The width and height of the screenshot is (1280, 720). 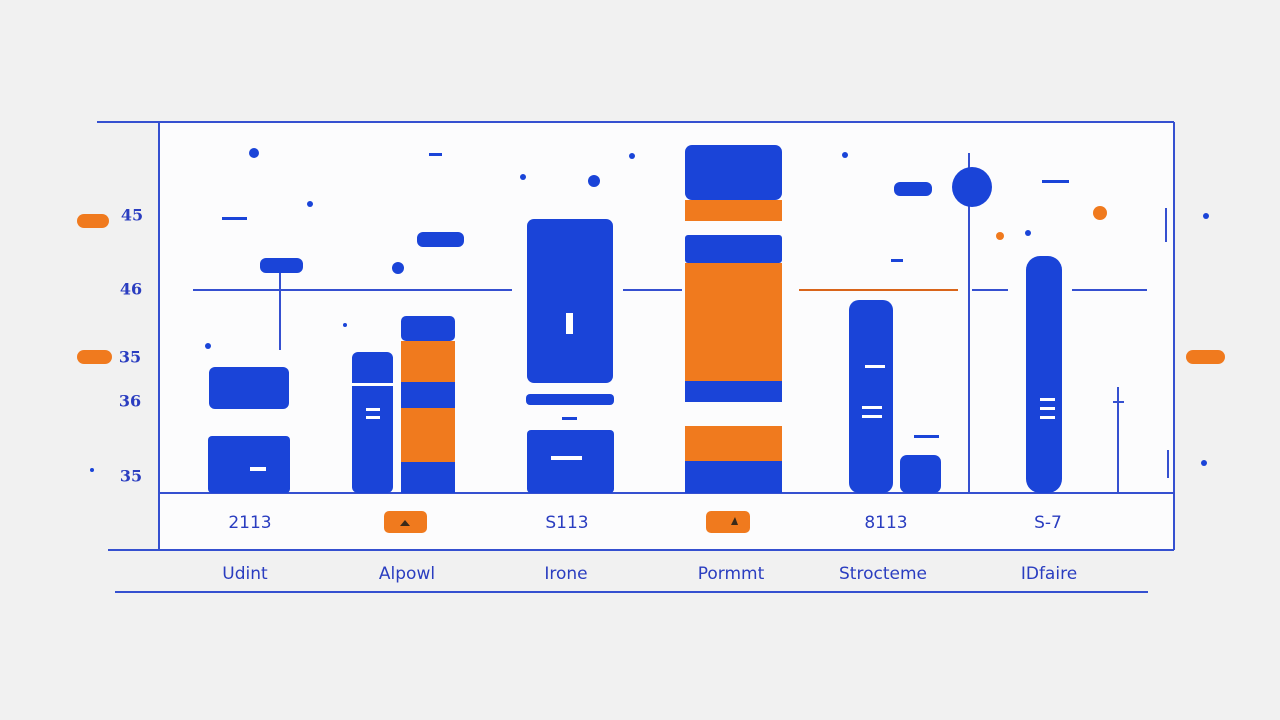 What do you see at coordinates (131, 289) in the screenshot?
I see `axis-label: 46` at bounding box center [131, 289].